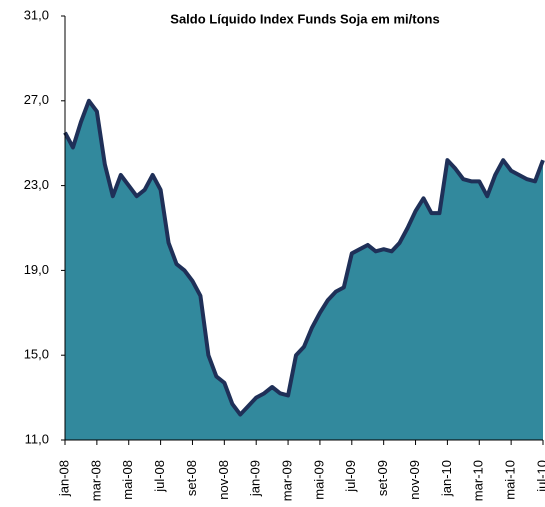  I want to click on x-tick-label: jul-09, so click(350, 476).